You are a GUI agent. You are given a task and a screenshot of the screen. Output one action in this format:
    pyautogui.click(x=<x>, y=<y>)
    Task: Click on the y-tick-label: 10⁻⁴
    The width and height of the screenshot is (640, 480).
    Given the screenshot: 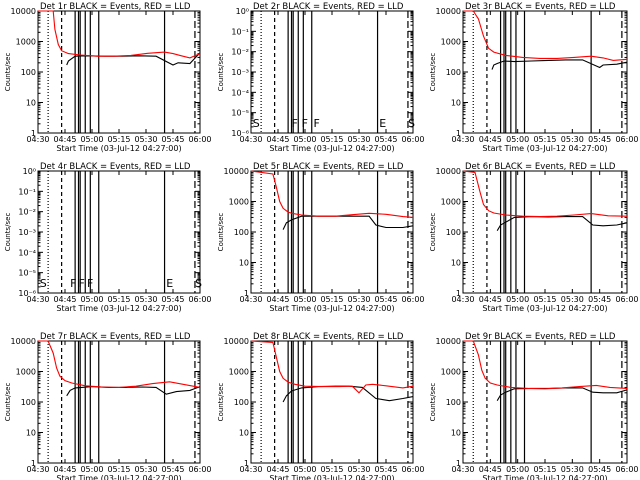 What is the action you would take?
    pyautogui.click(x=240, y=92)
    